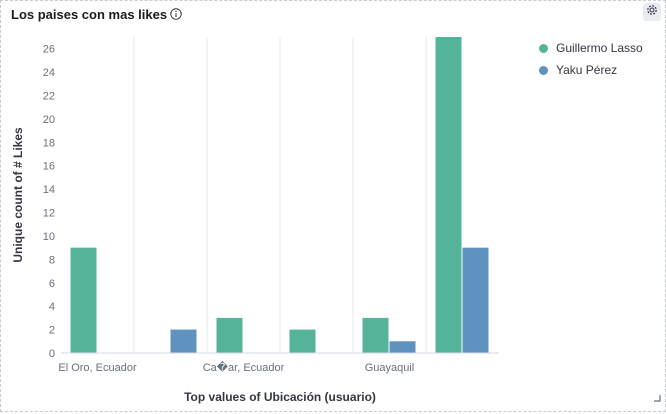 The height and width of the screenshot is (414, 666). Describe the element at coordinates (657, 398) in the screenshot. I see `resize-corner-icon` at that location.